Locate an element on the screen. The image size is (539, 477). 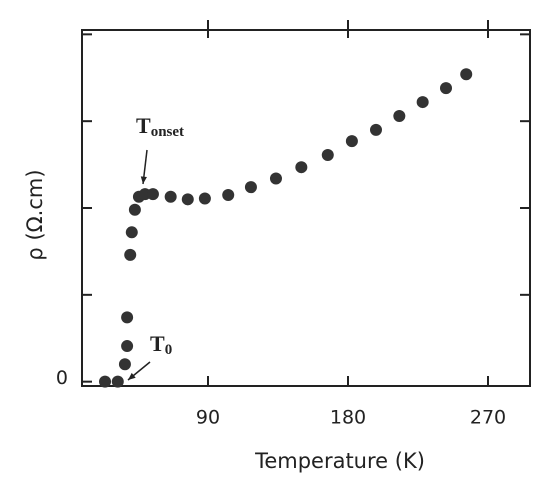
y-tick-label: 0 is located at coordinates (62, 378).